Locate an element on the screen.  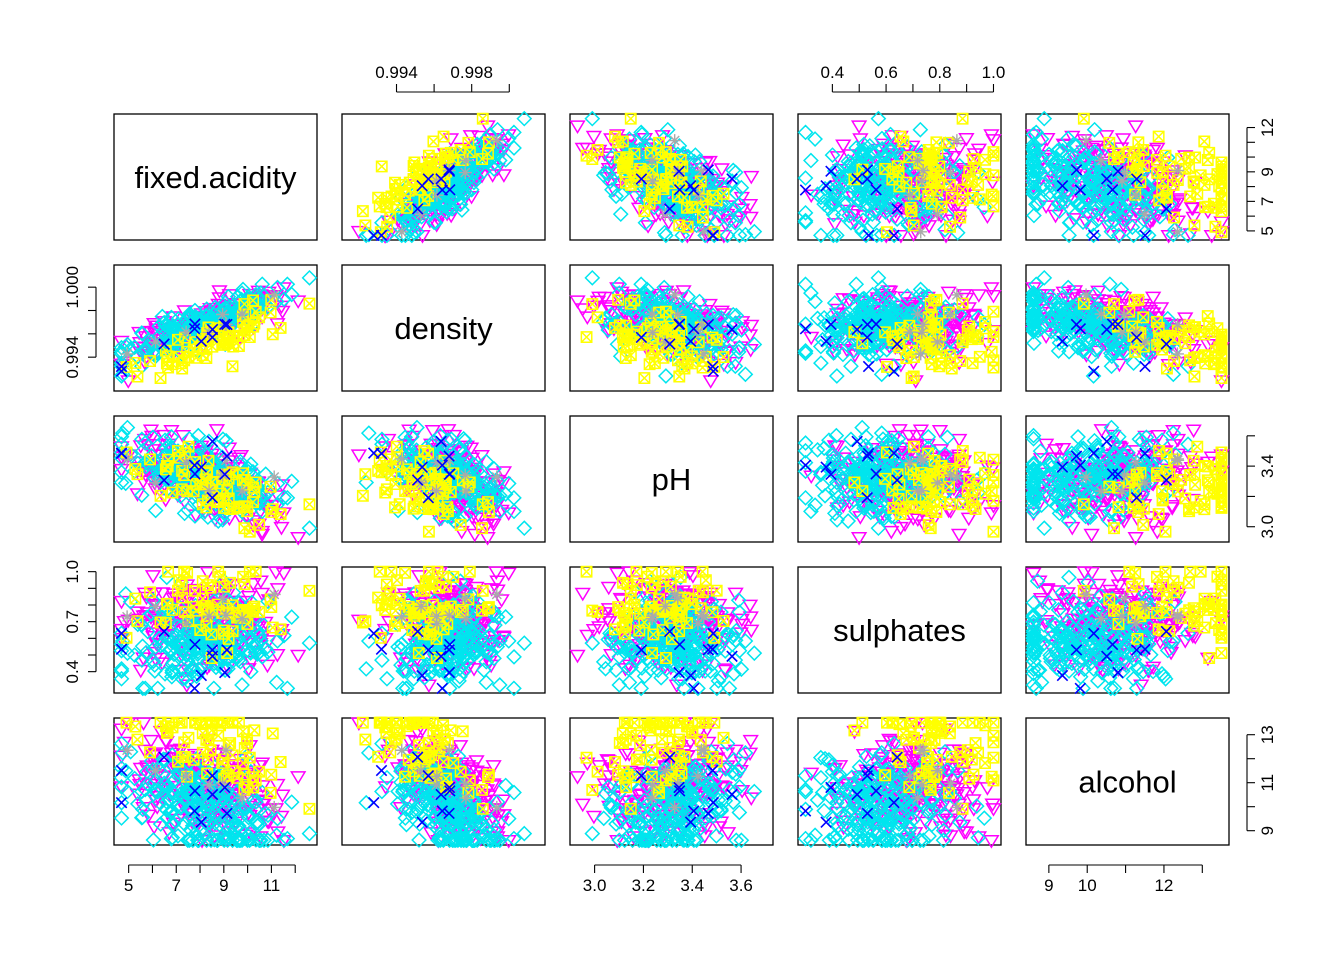
panel-fixed.acidity-vs-density is located at coordinates (443, 177).